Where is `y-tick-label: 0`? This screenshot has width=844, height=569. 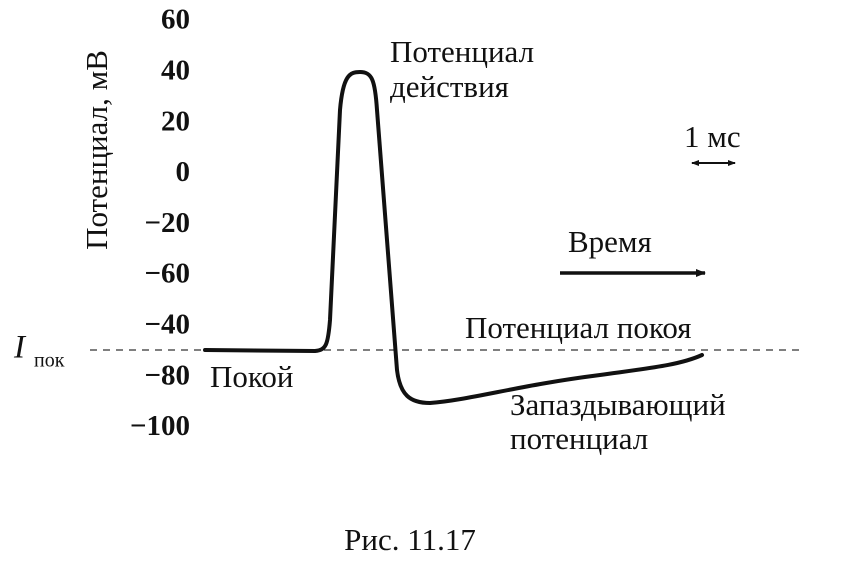
y-tick-label: 0 is located at coordinates (183, 172).